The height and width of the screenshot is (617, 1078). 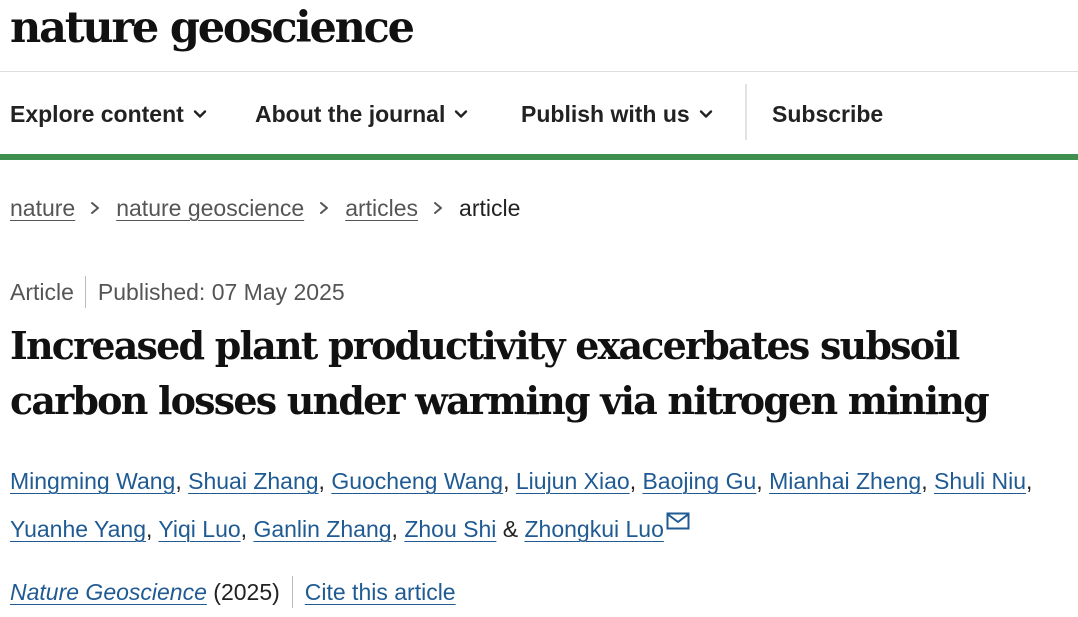 I want to click on article-type: Article, so click(x=42, y=291).